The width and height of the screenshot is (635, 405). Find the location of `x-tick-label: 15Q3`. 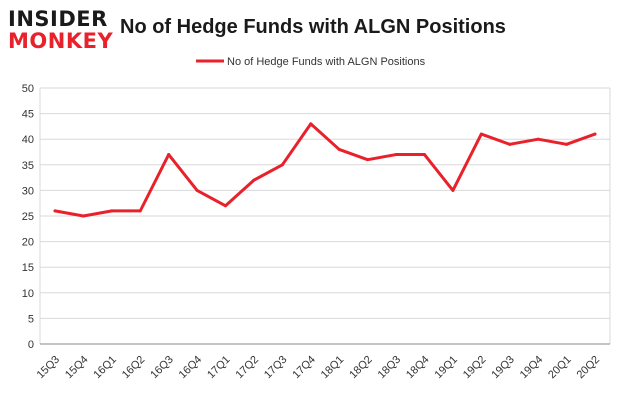

x-tick-label: 15Q3 is located at coordinates (49, 368).